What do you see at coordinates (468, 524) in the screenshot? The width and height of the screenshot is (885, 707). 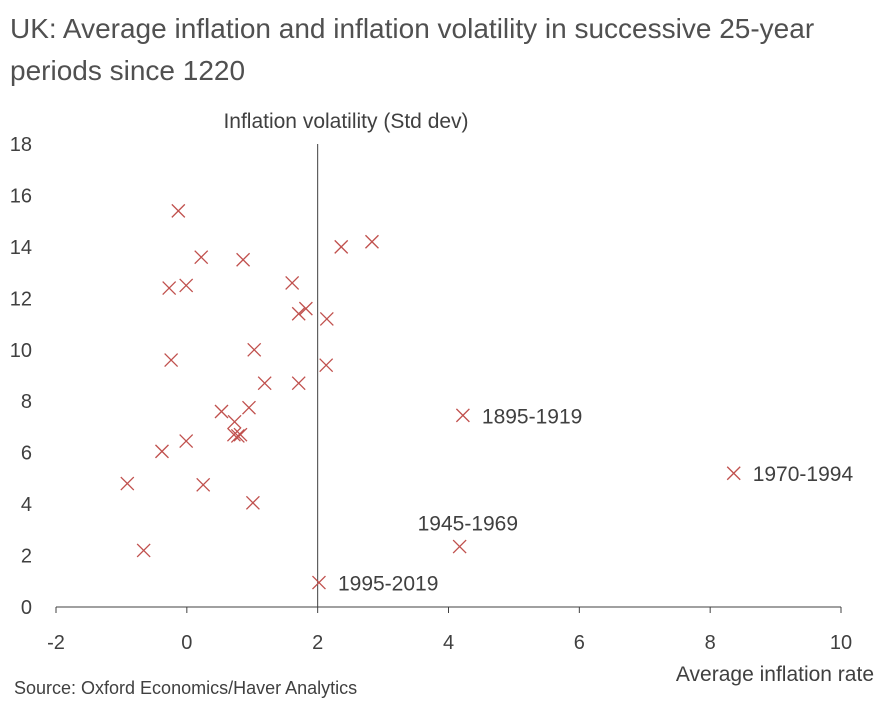 I see `data-point-label: 1945-1969` at bounding box center [468, 524].